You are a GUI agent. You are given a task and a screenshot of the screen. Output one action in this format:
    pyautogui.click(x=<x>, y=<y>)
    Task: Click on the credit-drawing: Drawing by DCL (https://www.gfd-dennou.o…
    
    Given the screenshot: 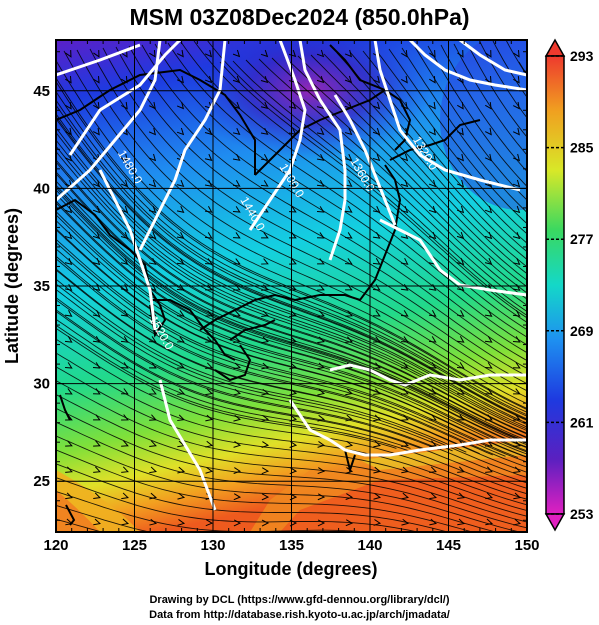 What is the action you would take?
    pyautogui.click(x=299, y=600)
    